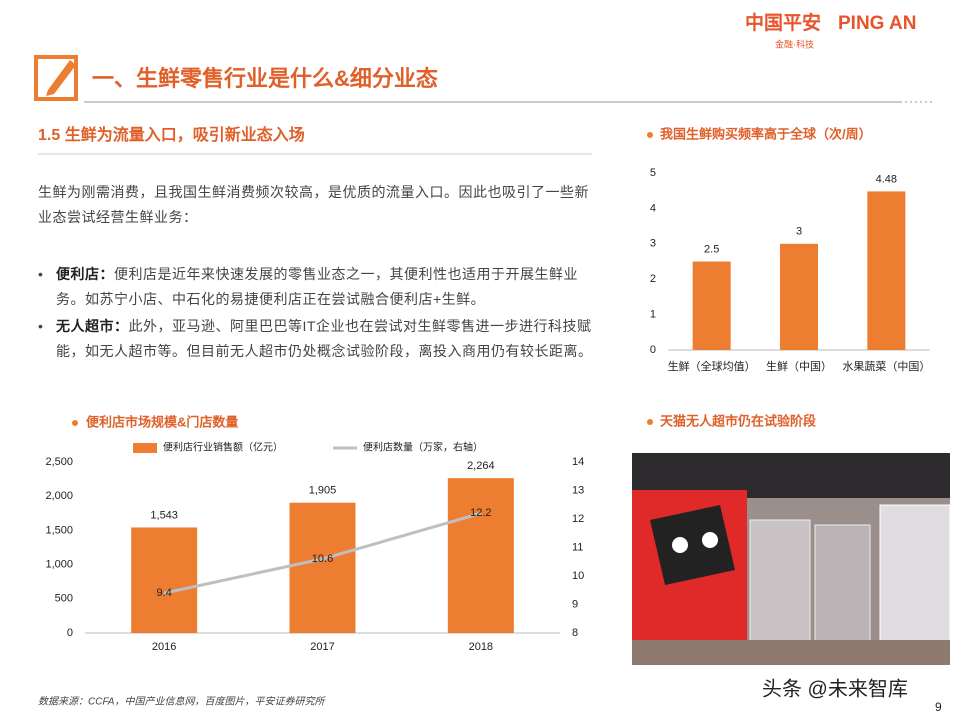  What do you see at coordinates (575, 604) in the screenshot?
I see `tick-label: 9` at bounding box center [575, 604].